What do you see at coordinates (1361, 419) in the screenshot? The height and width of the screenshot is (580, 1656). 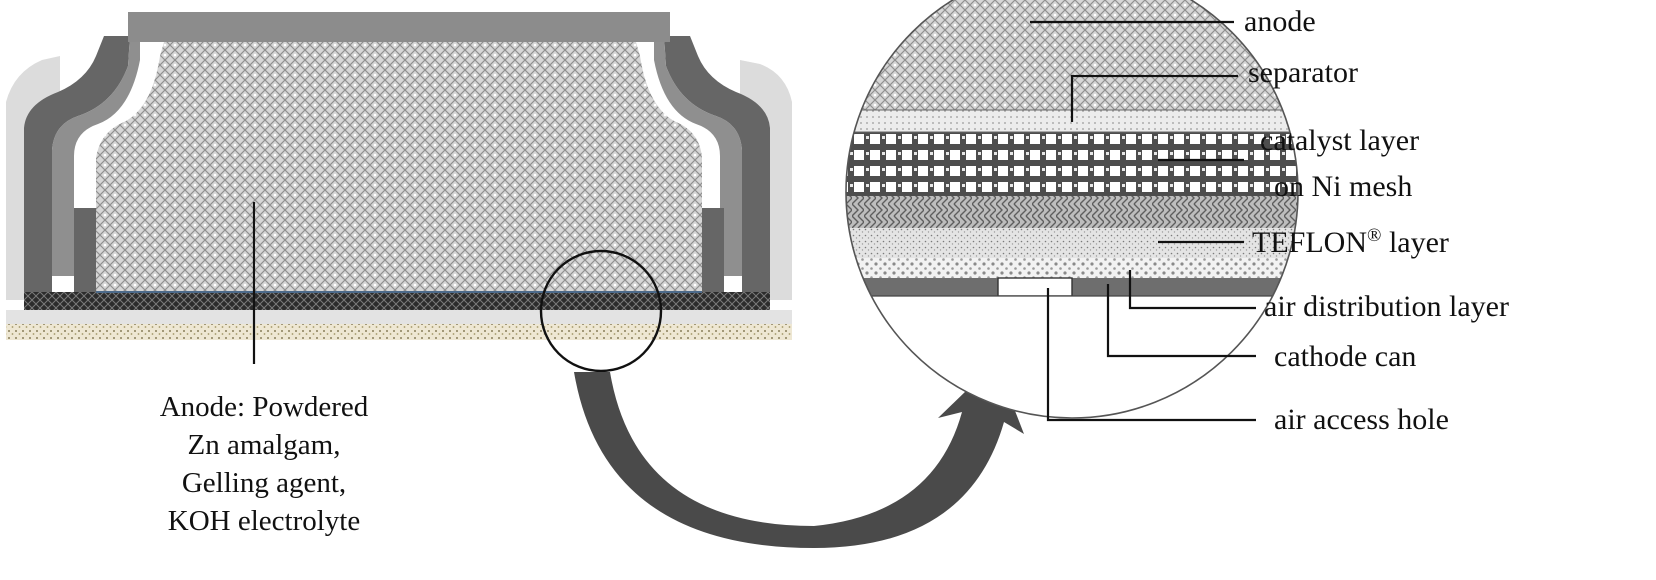 I see `label-air-access-hole: air access hole` at bounding box center [1361, 419].